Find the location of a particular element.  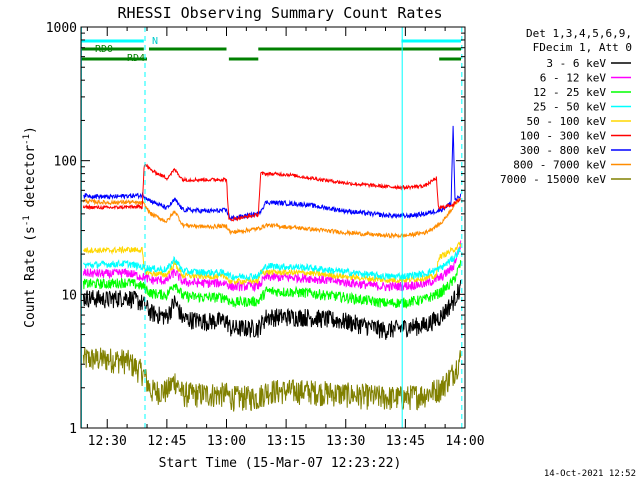

y-axis-label-mid: detector is located at coordinates (30, 180).